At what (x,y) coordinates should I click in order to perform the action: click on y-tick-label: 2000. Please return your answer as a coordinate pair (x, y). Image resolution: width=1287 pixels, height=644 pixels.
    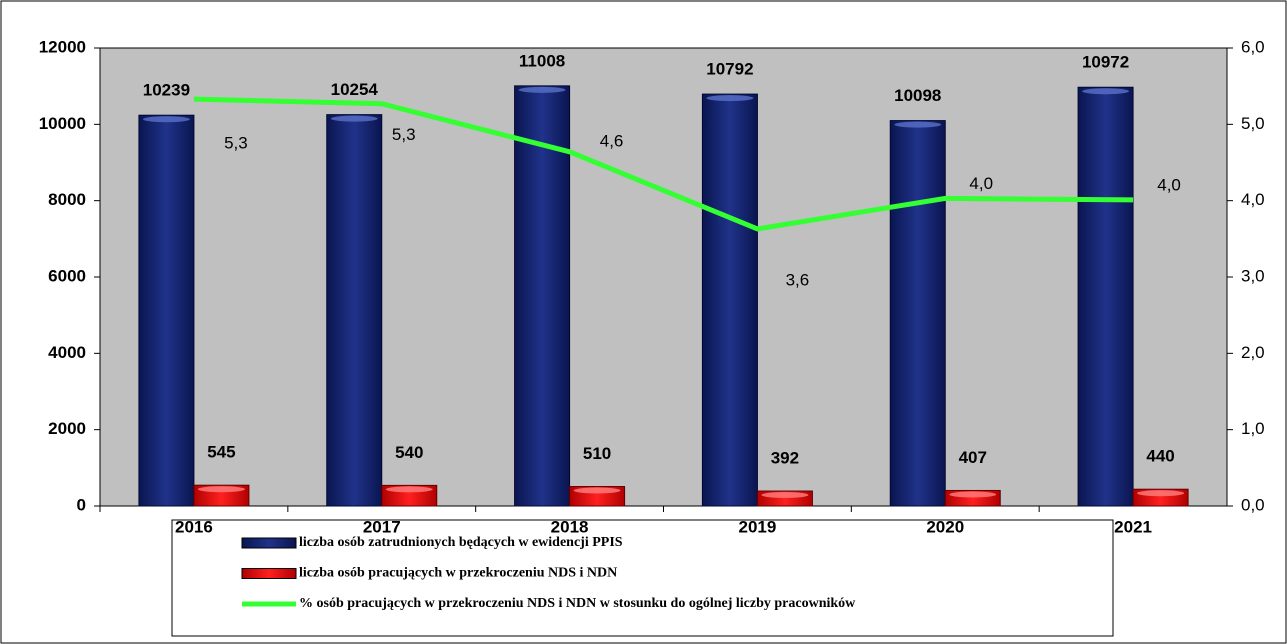
    Looking at the image, I should click on (67, 428).